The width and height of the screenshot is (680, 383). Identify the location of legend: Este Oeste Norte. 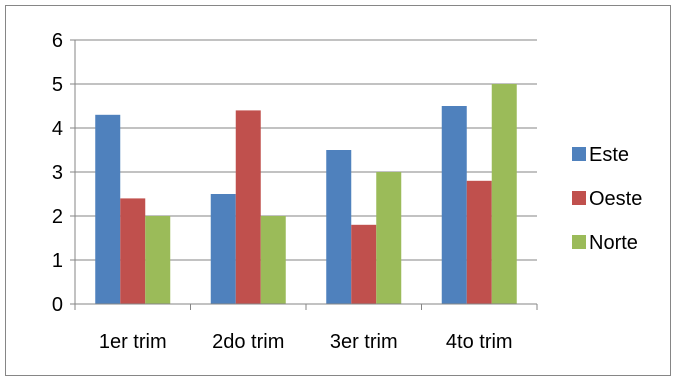
(607, 199).